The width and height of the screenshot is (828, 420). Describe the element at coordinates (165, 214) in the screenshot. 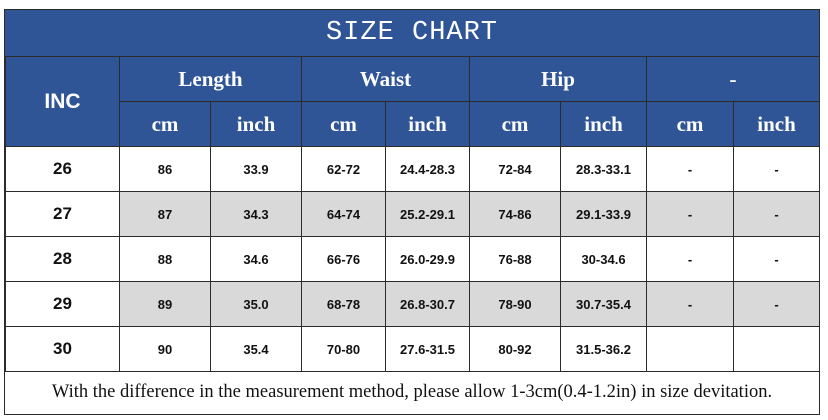

I see `table-cell: 87` at that location.